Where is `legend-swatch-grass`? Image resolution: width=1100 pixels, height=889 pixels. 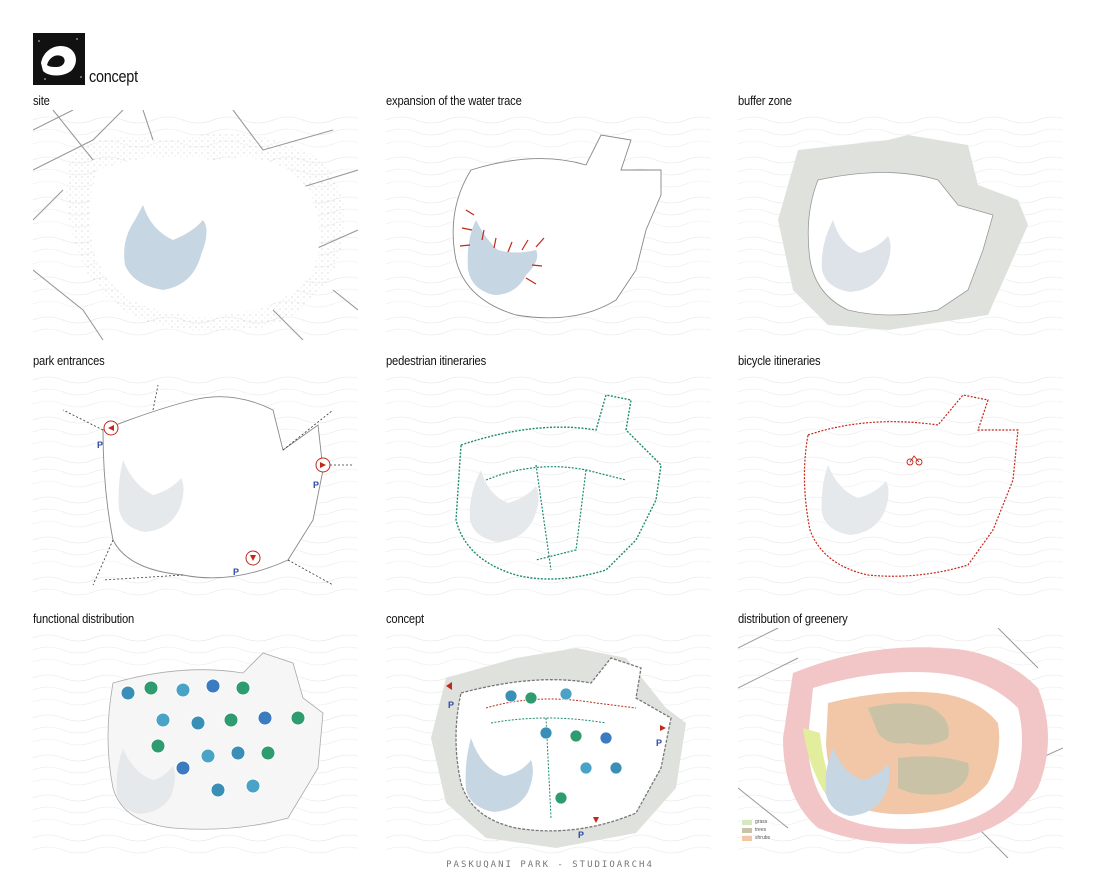 legend-swatch-grass is located at coordinates (747, 822).